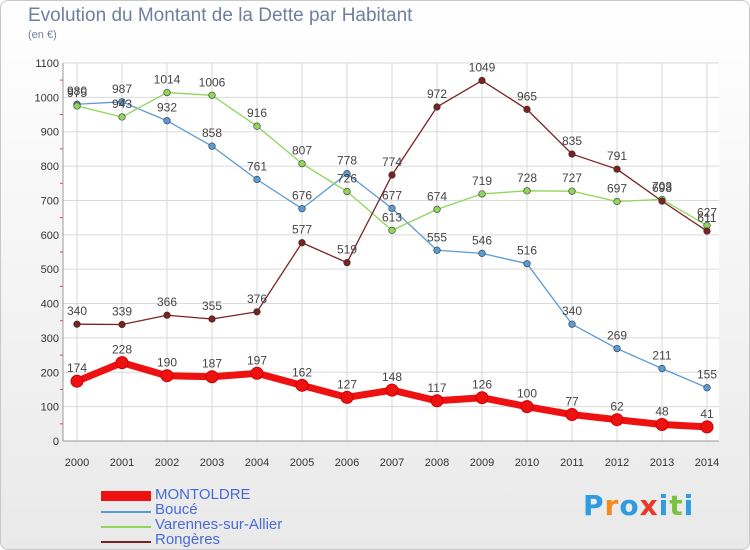 This screenshot has height=550, width=750. Describe the element at coordinates (167, 463) in the screenshot. I see `x-tick-label: 2002` at that location.